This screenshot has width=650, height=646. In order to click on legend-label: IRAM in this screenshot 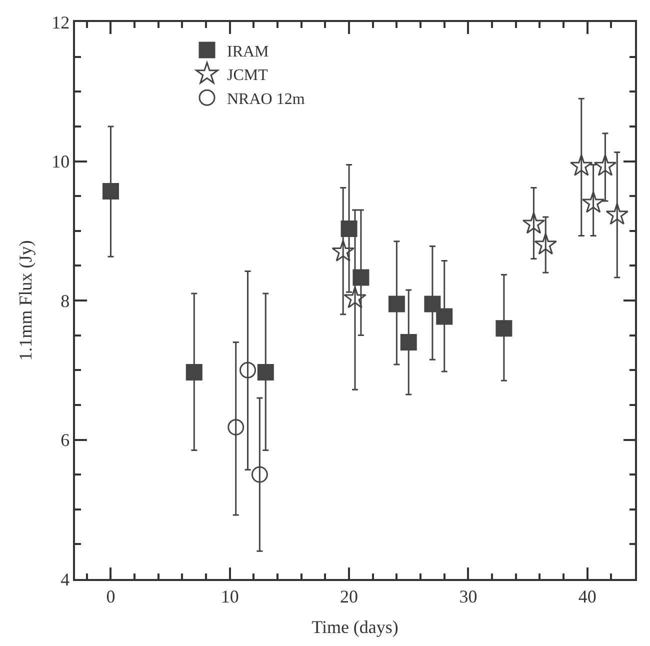, I will do `click(248, 51)`.